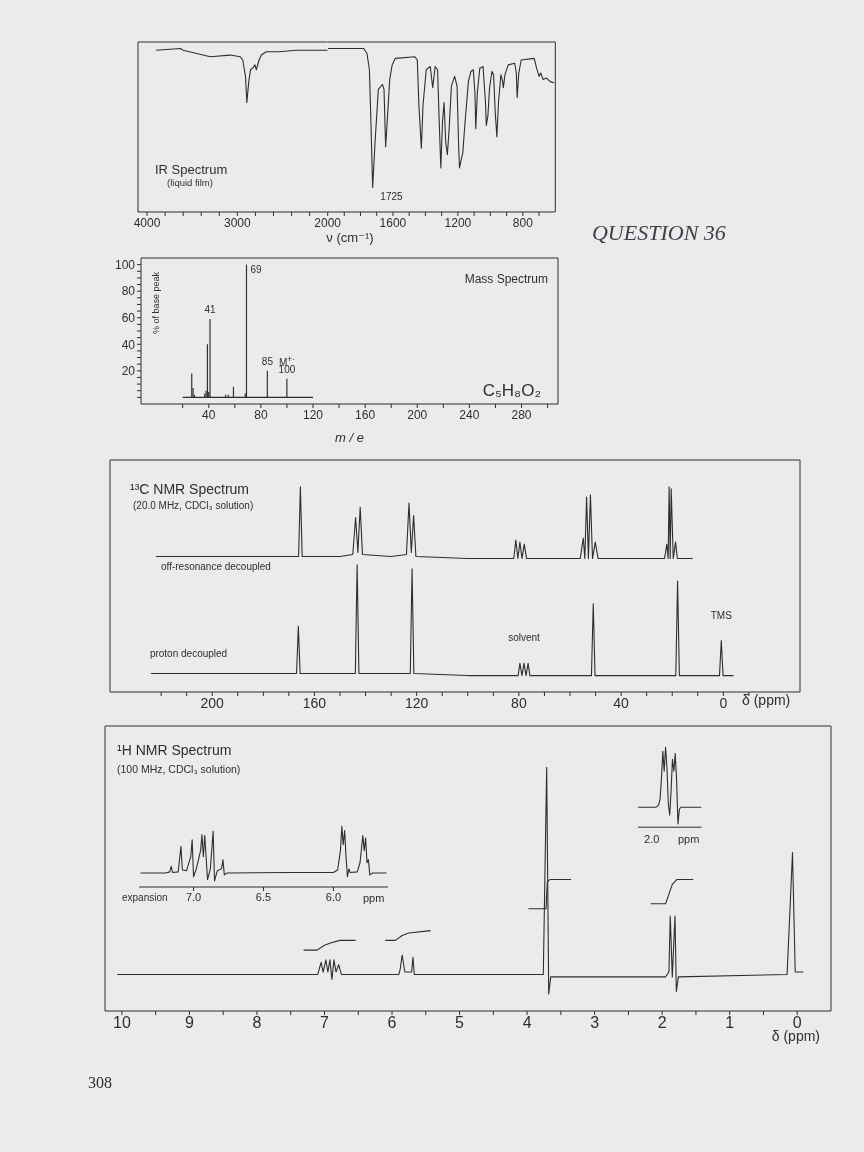 Image resolution: width=864 pixels, height=1152 pixels. I want to click on x-axis-title: m / e, so click(349, 437).